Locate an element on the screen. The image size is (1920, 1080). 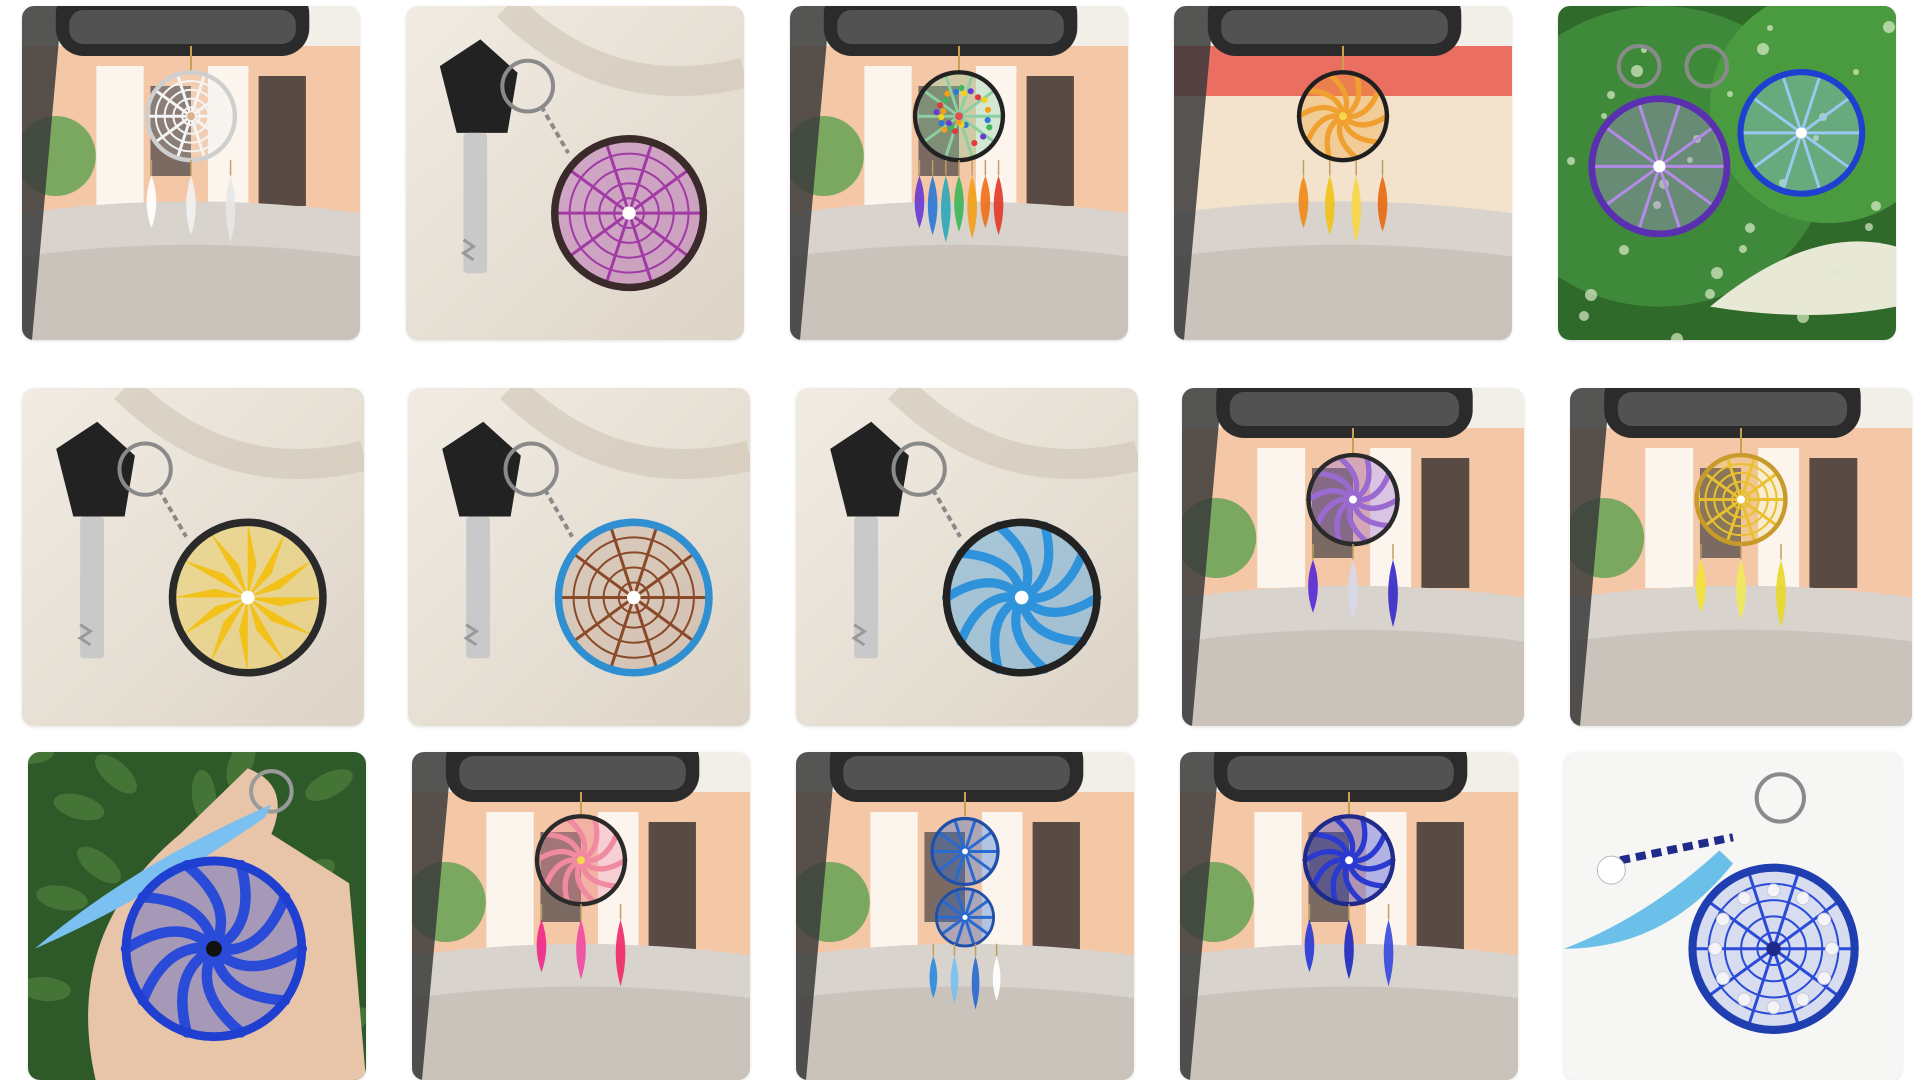
photo-white-dreamcatcher-car is located at coordinates (191, 173).